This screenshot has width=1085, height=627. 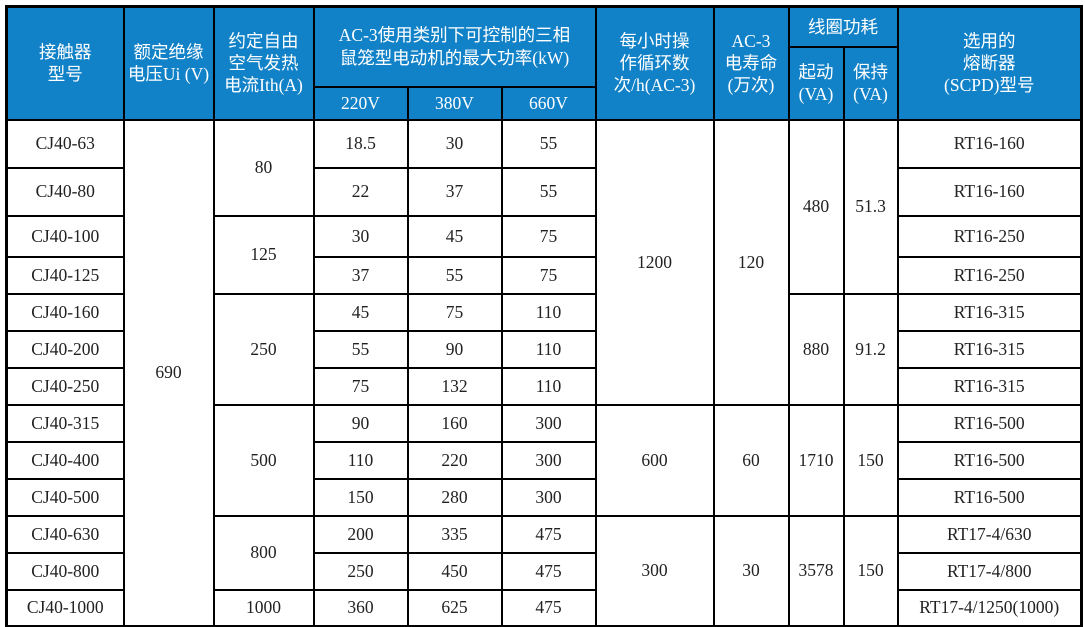 I want to click on cell-model: CJ40-200, so click(x=65, y=349).